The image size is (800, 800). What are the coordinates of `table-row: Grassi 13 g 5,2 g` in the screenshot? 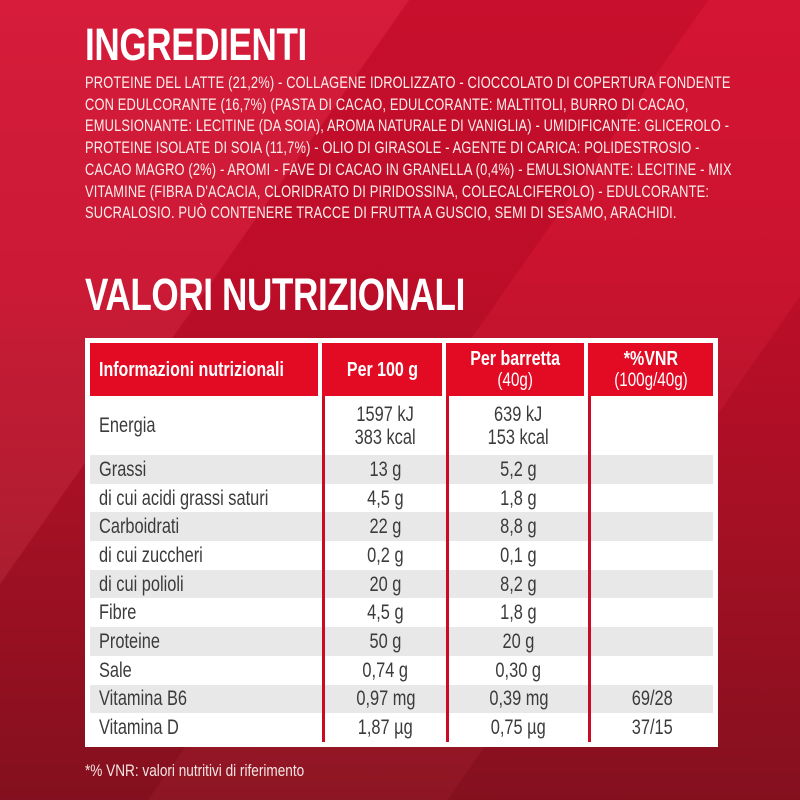 It's located at (401, 469).